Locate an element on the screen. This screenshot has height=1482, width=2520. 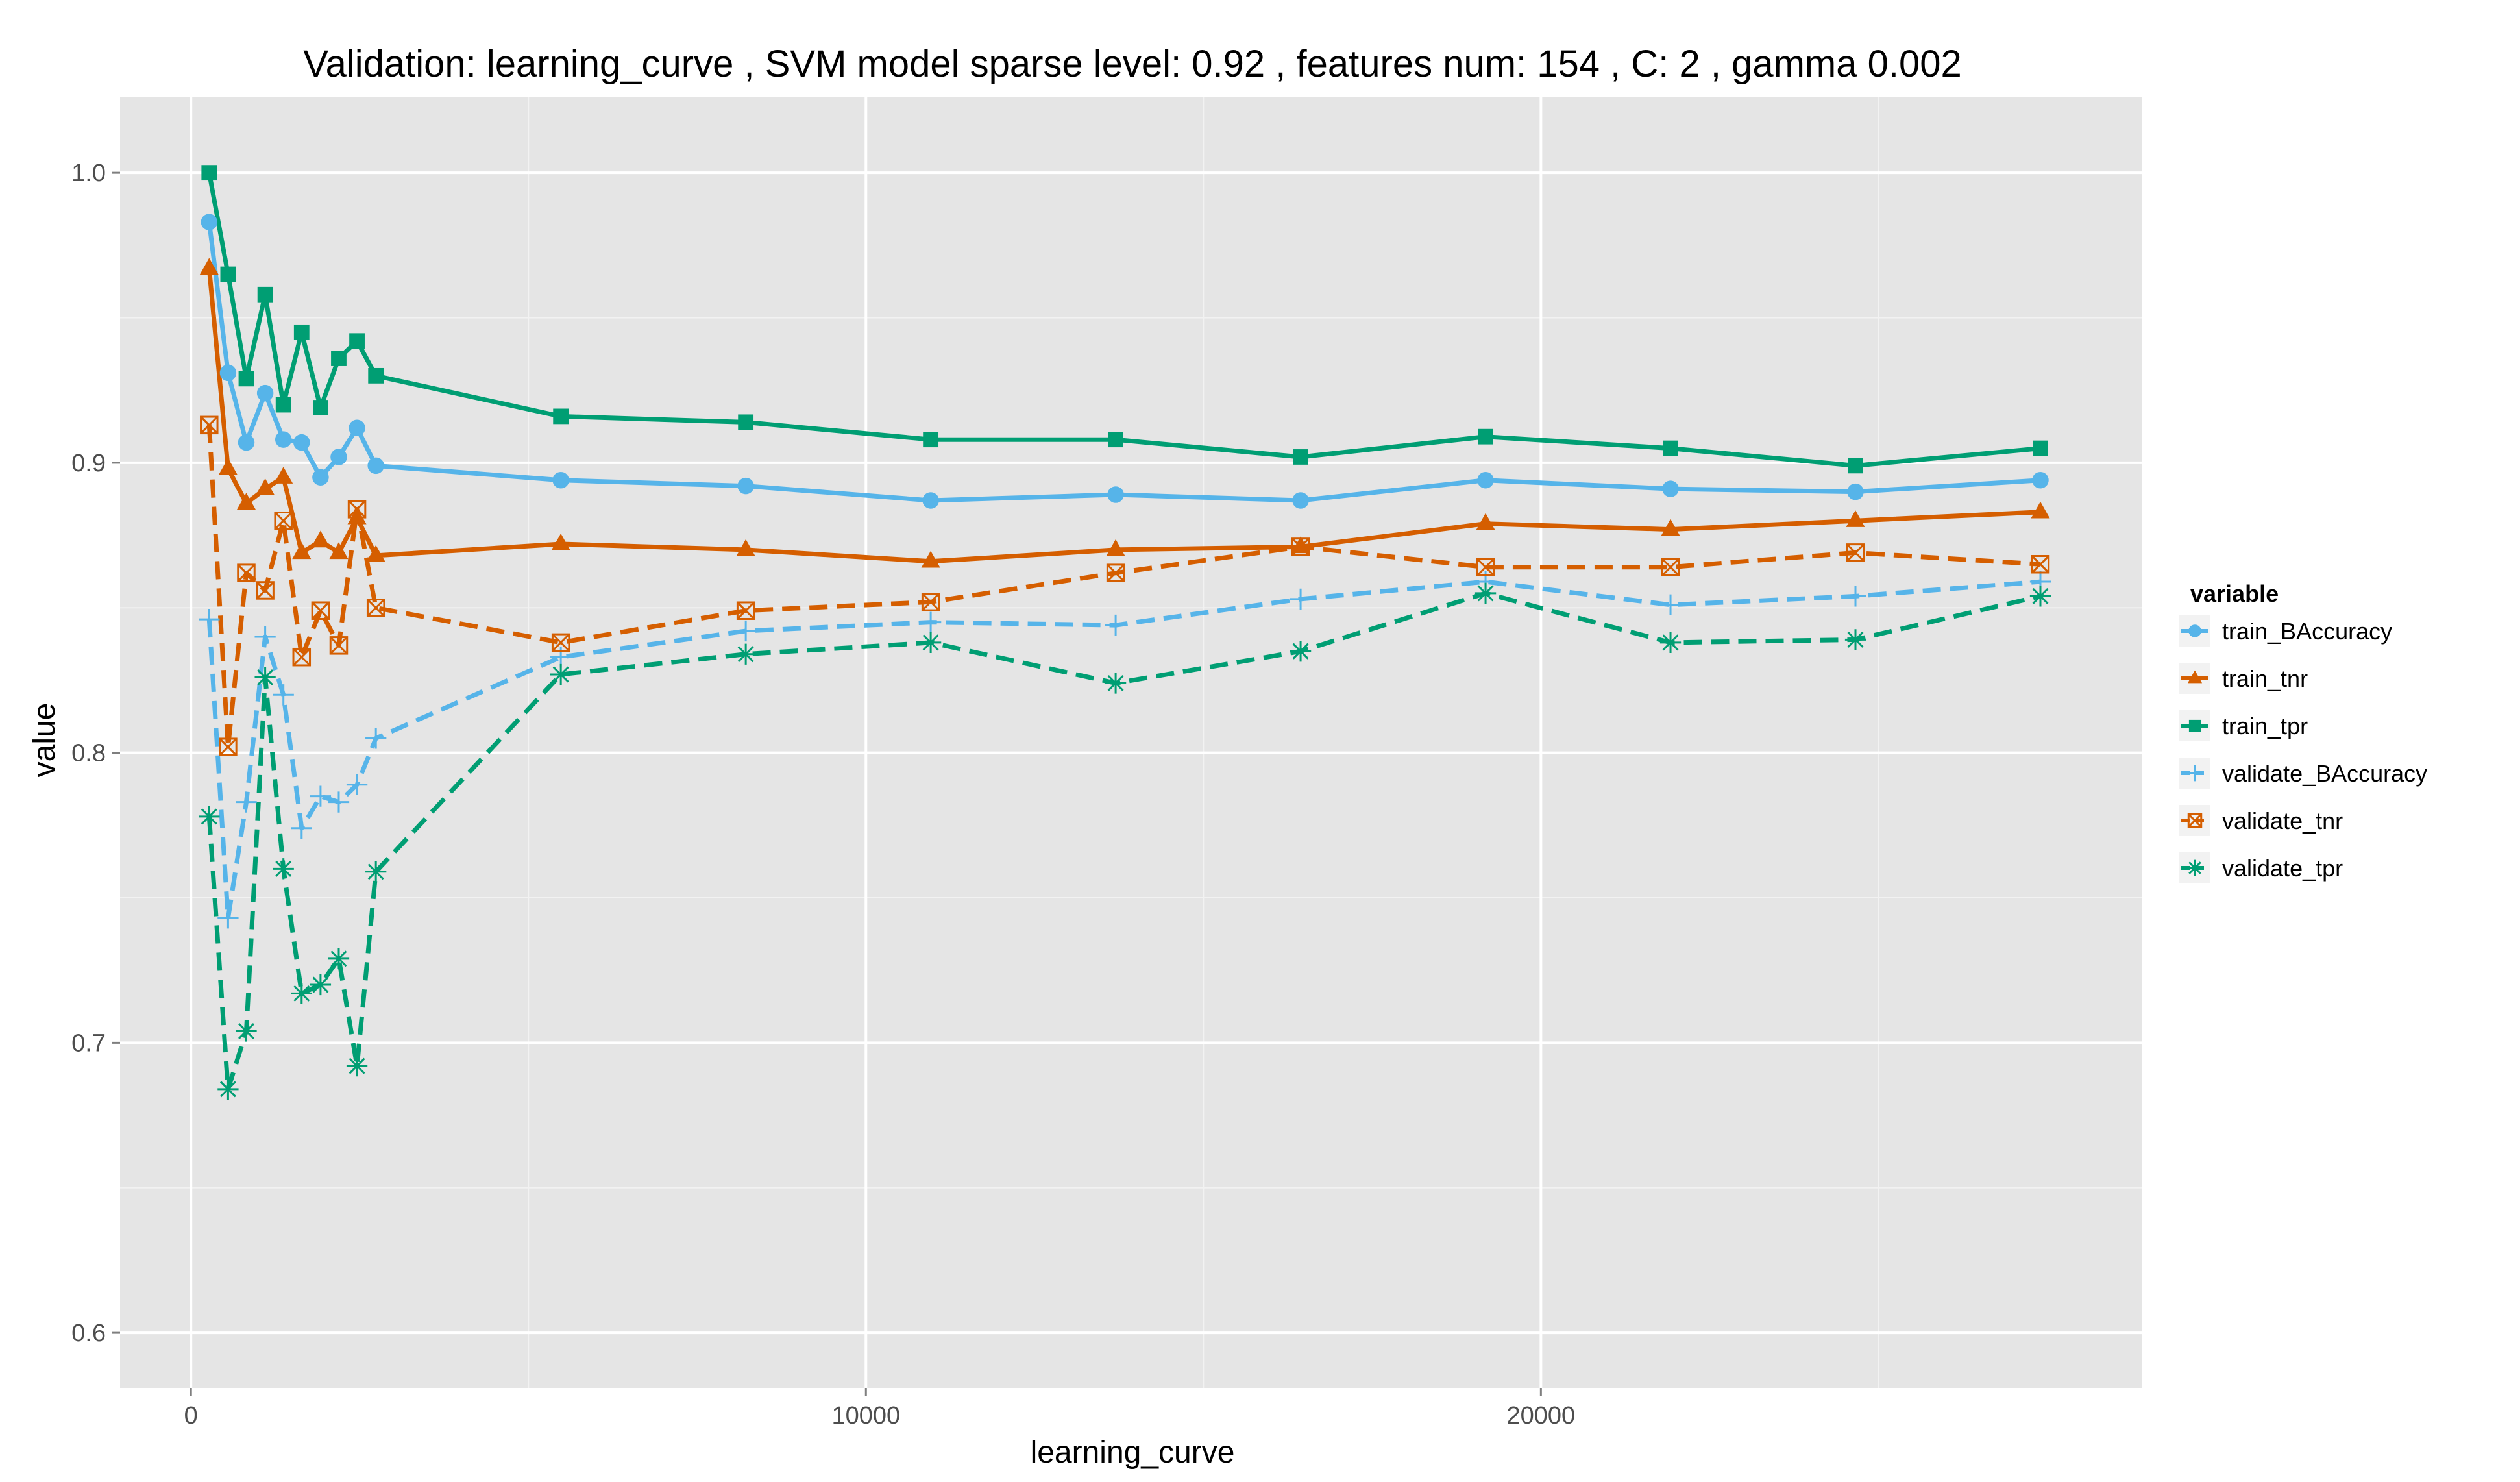
y-tick-label: 1.0 is located at coordinates (88, 173).